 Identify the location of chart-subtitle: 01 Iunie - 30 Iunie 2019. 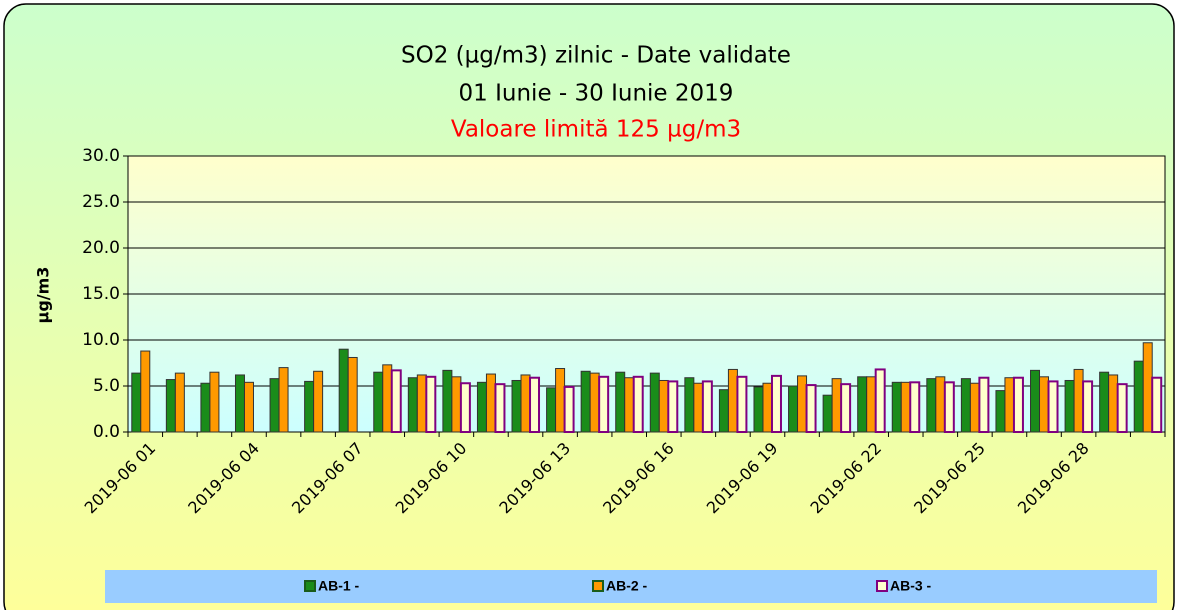
(596, 94).